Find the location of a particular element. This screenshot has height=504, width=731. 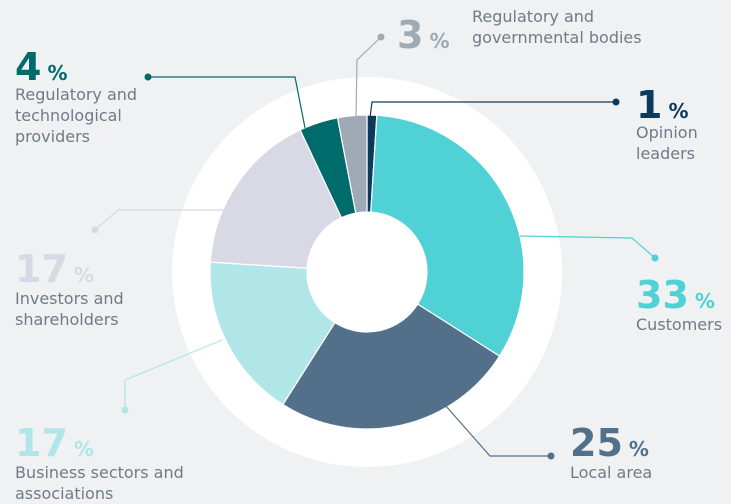

value-label: 25 is located at coordinates (596, 443).